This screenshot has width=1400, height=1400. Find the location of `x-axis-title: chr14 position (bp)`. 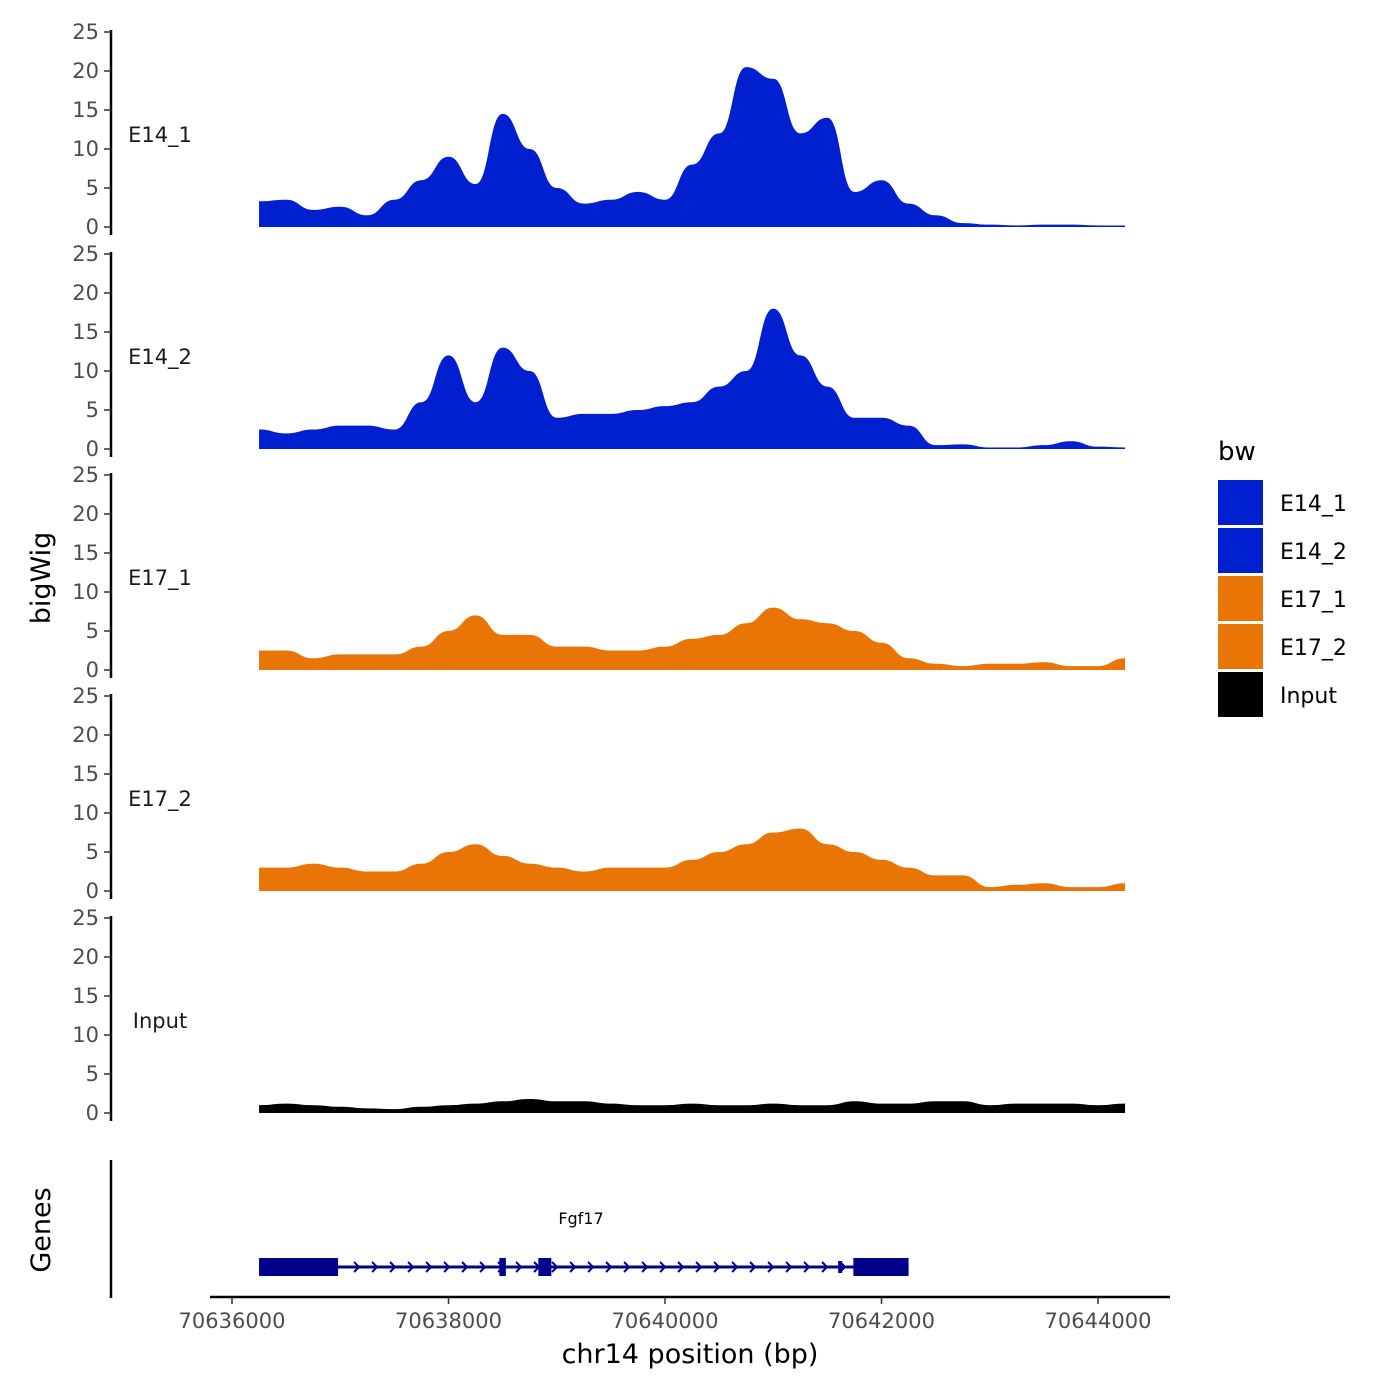

x-axis-title: chr14 position (bp) is located at coordinates (690, 1354).